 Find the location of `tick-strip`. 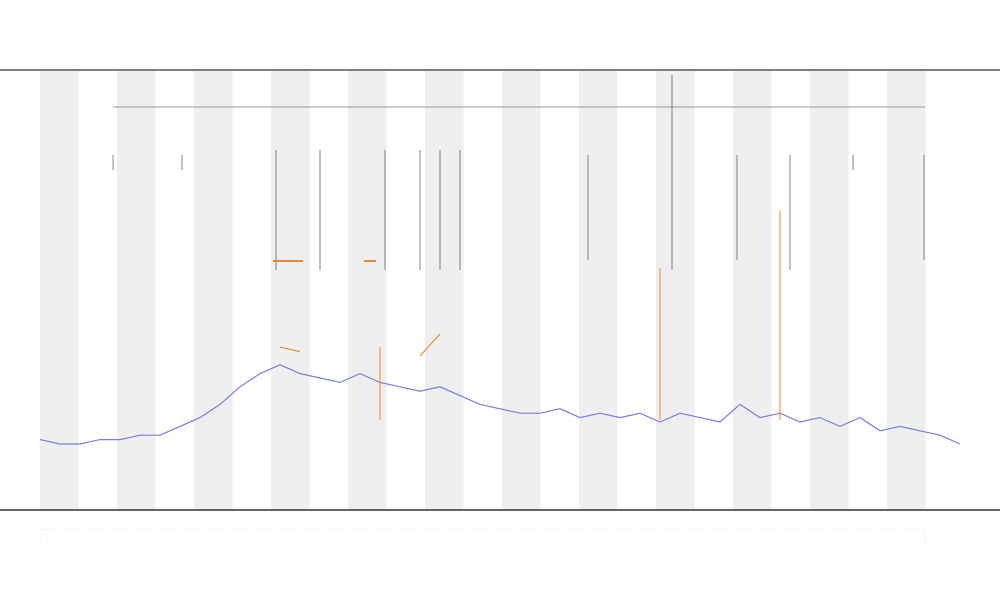

tick-strip is located at coordinates (482, 537).